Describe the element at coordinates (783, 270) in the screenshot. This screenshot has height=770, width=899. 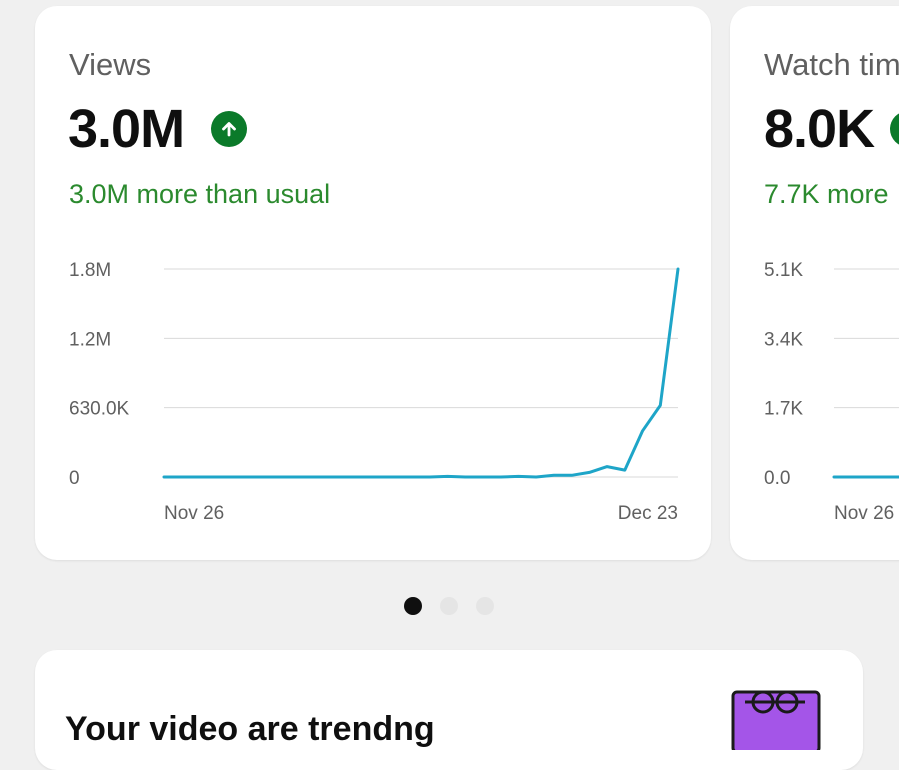
I see `y-tick-label: 5.1K` at that location.